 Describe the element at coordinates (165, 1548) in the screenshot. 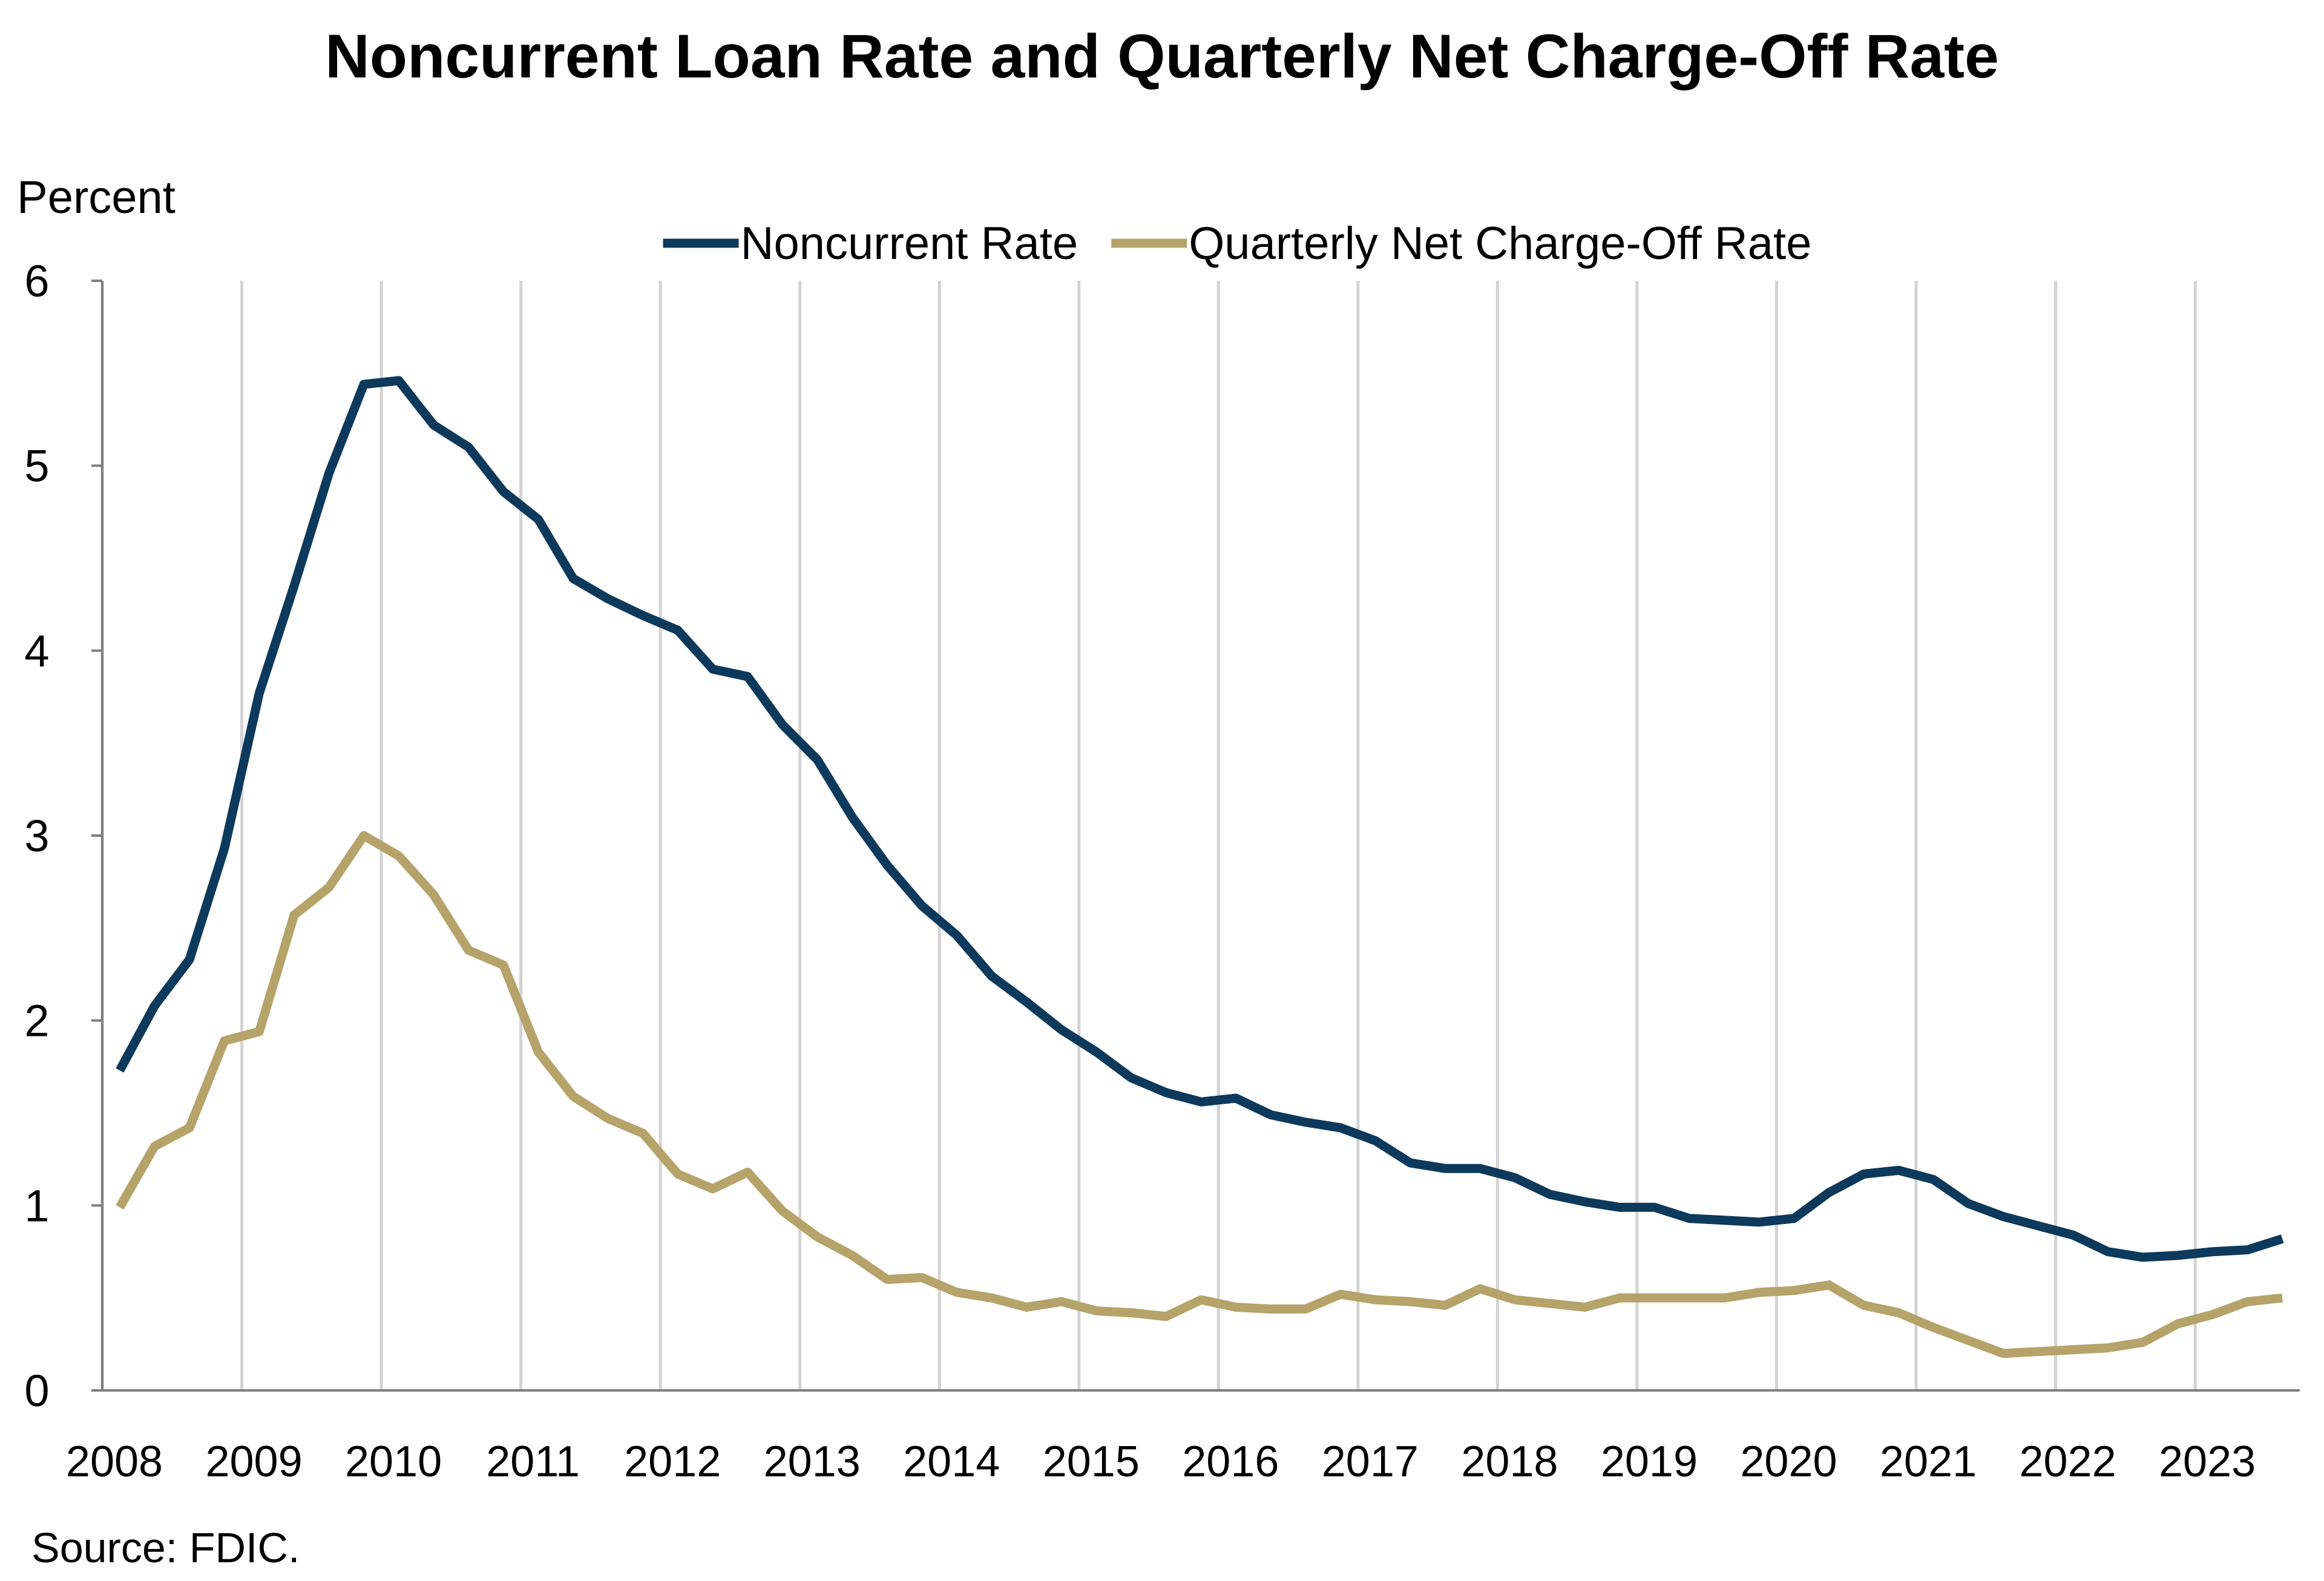

I see `source-note: Source: FDIC.` at that location.